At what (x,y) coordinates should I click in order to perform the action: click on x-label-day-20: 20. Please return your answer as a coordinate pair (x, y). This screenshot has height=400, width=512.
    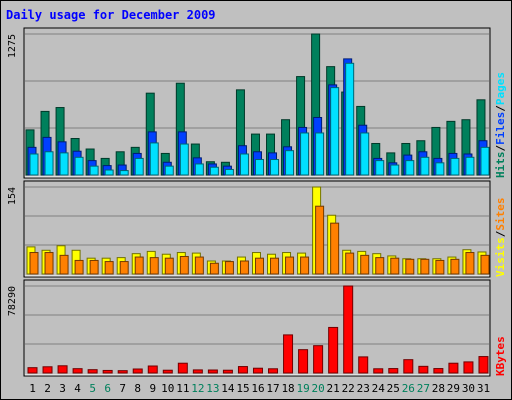
    Looking at the image, I should click on (318, 388).